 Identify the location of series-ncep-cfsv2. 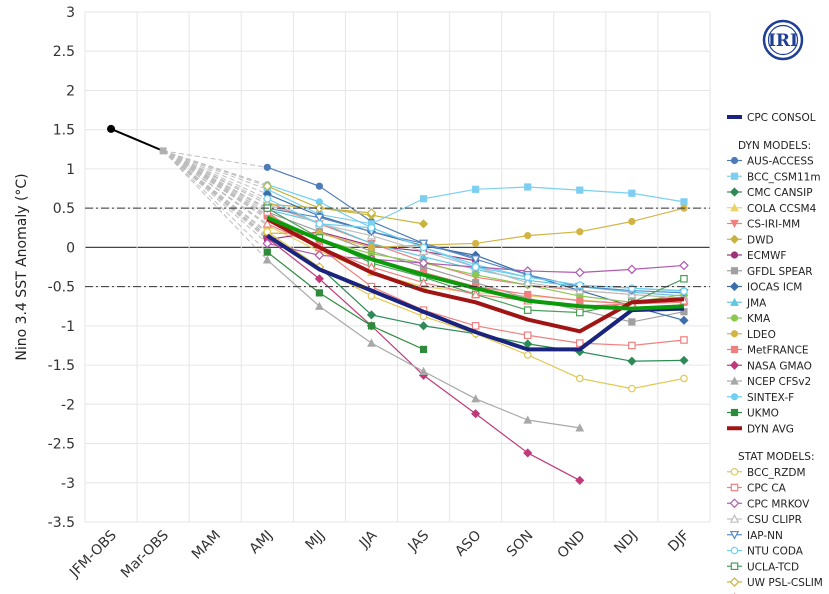
(423, 343).